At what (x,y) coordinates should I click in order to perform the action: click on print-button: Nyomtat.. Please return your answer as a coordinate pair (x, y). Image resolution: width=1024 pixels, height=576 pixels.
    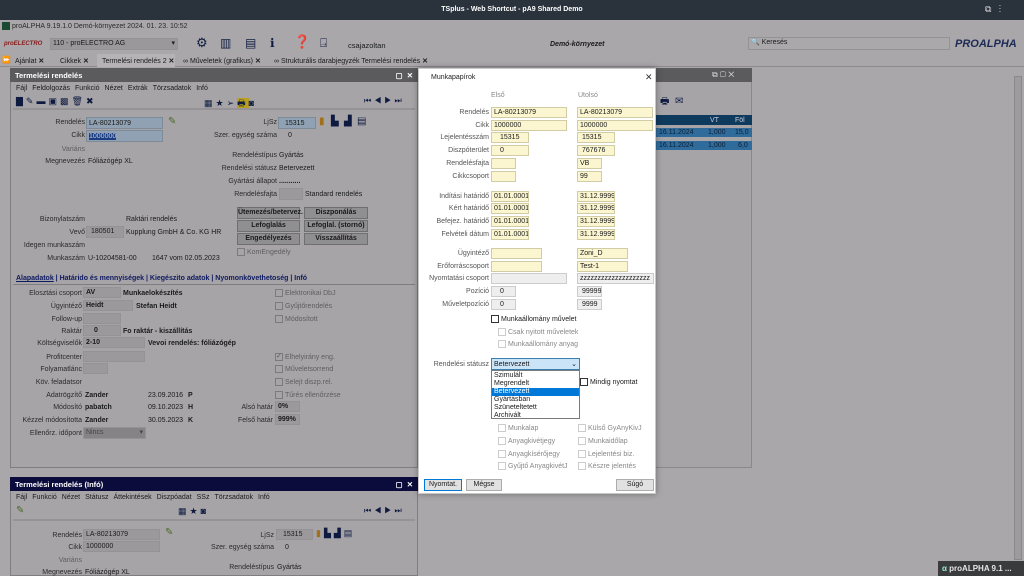
    Looking at the image, I should click on (443, 485).